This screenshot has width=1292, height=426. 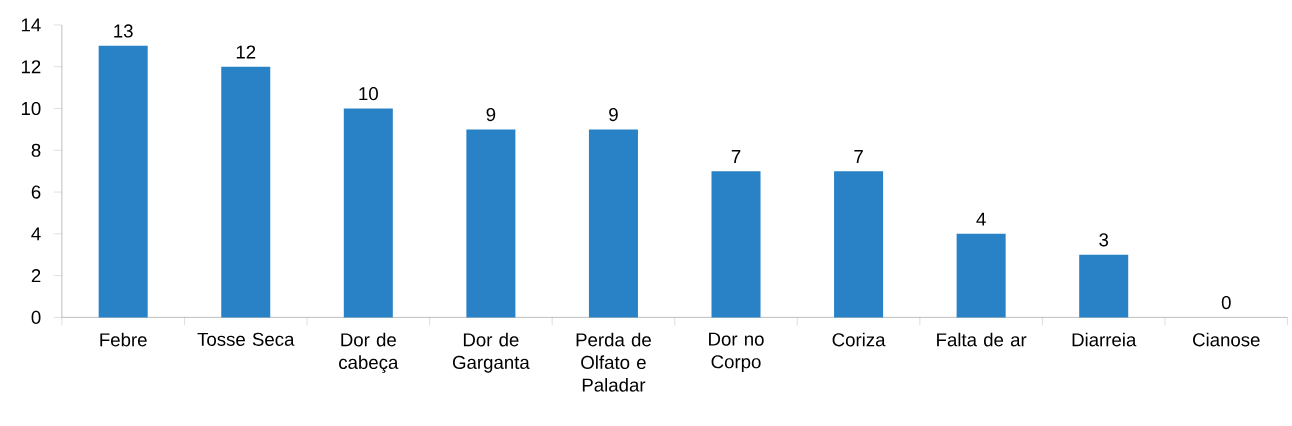 I want to click on y-tick-label: 10, so click(x=31, y=108).